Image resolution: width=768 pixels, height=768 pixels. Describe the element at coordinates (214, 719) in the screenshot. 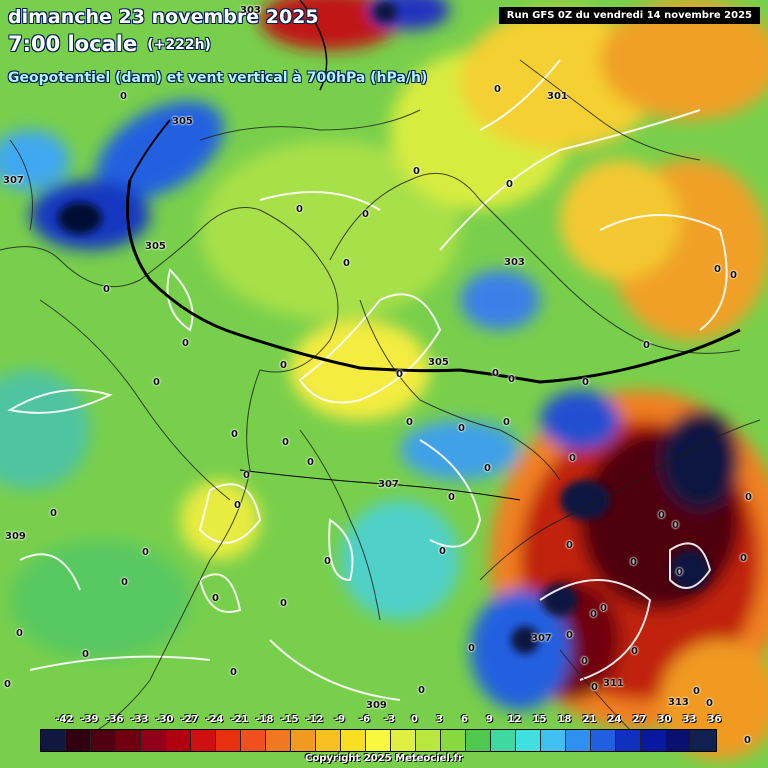

I see `scale-tick-label: -24` at that location.